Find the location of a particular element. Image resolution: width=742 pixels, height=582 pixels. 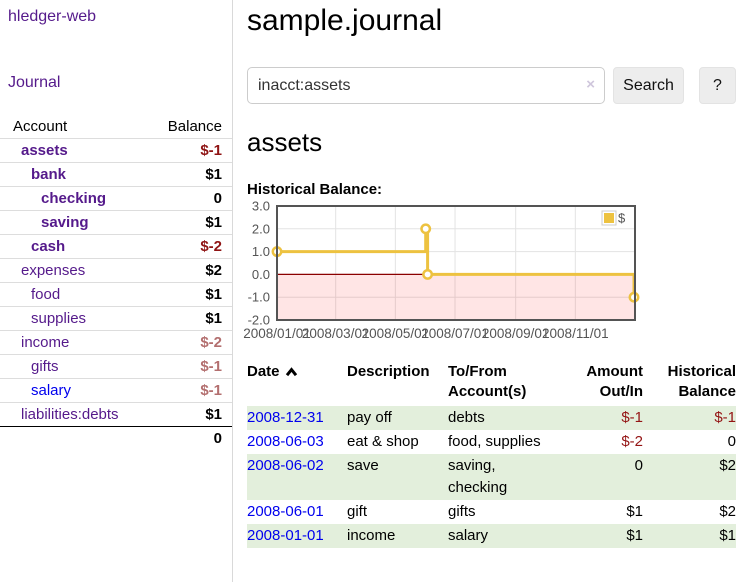

sort-ascending-icon is located at coordinates (291, 372).